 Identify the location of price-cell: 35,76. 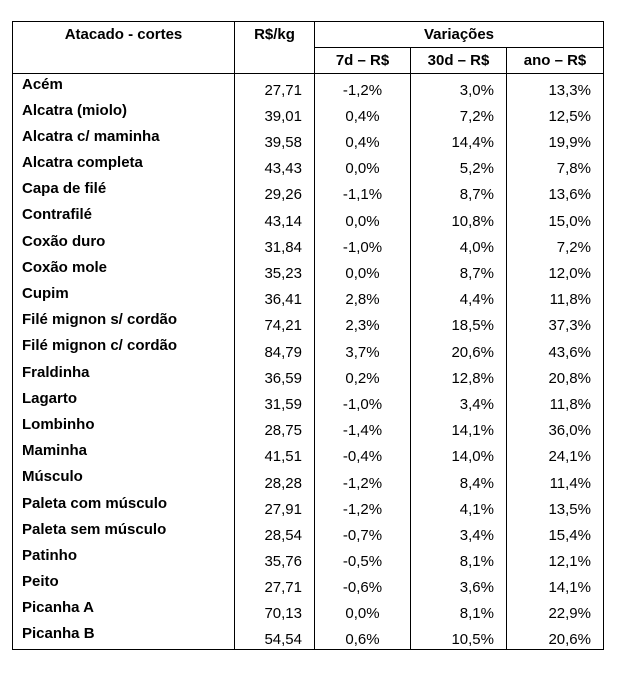
(274, 558).